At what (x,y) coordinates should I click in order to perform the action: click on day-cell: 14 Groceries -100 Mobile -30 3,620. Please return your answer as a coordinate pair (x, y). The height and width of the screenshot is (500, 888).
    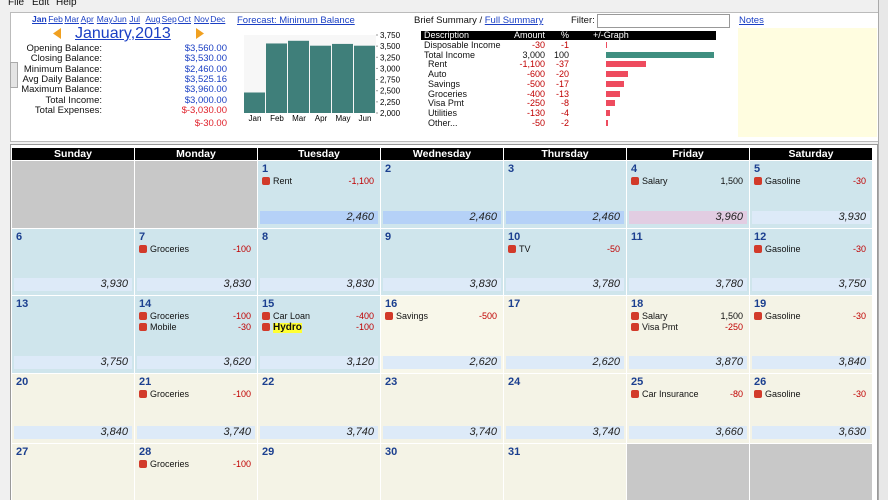
    Looking at the image, I should click on (196, 334).